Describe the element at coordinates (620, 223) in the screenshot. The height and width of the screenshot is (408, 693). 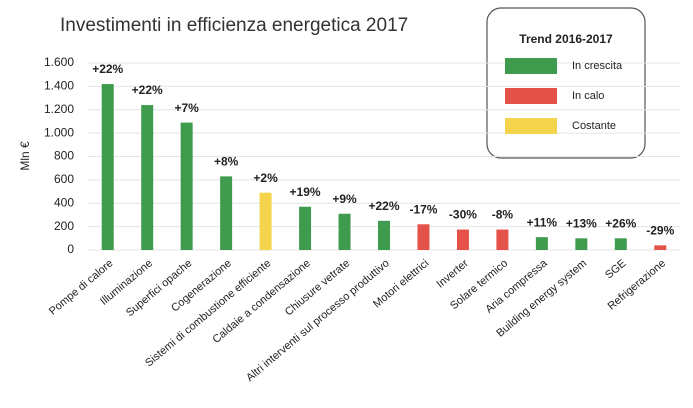
I see `bar-annotation: +26%` at that location.